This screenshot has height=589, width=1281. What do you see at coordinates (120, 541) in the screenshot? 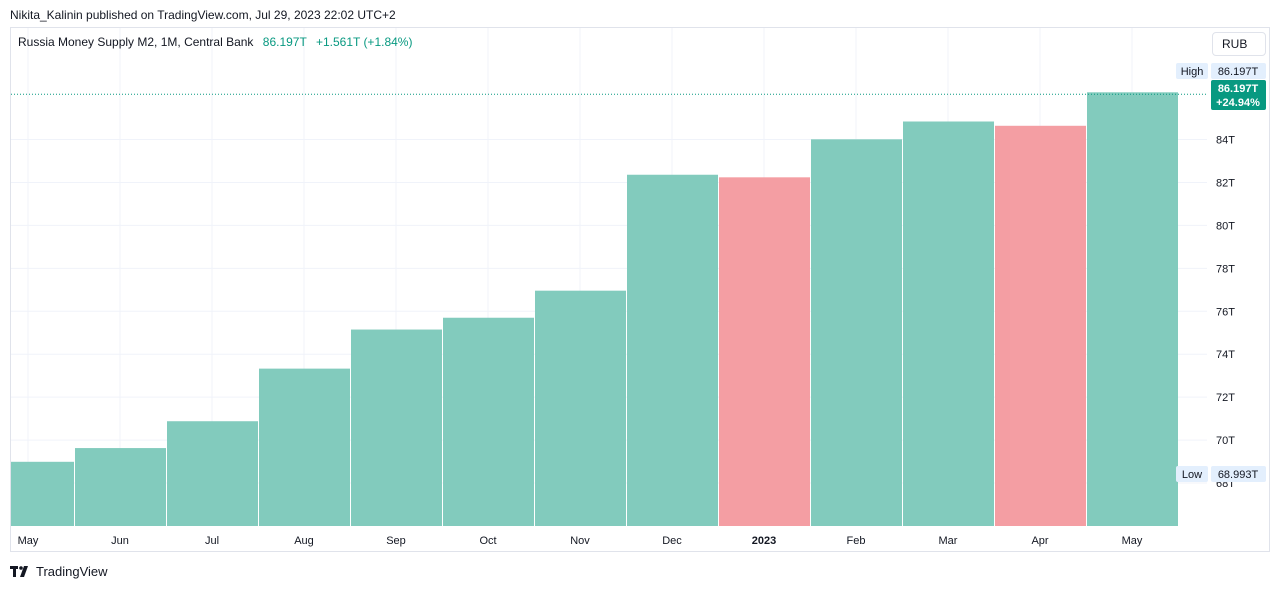
I see `x-tick-label: Jun` at bounding box center [120, 541].